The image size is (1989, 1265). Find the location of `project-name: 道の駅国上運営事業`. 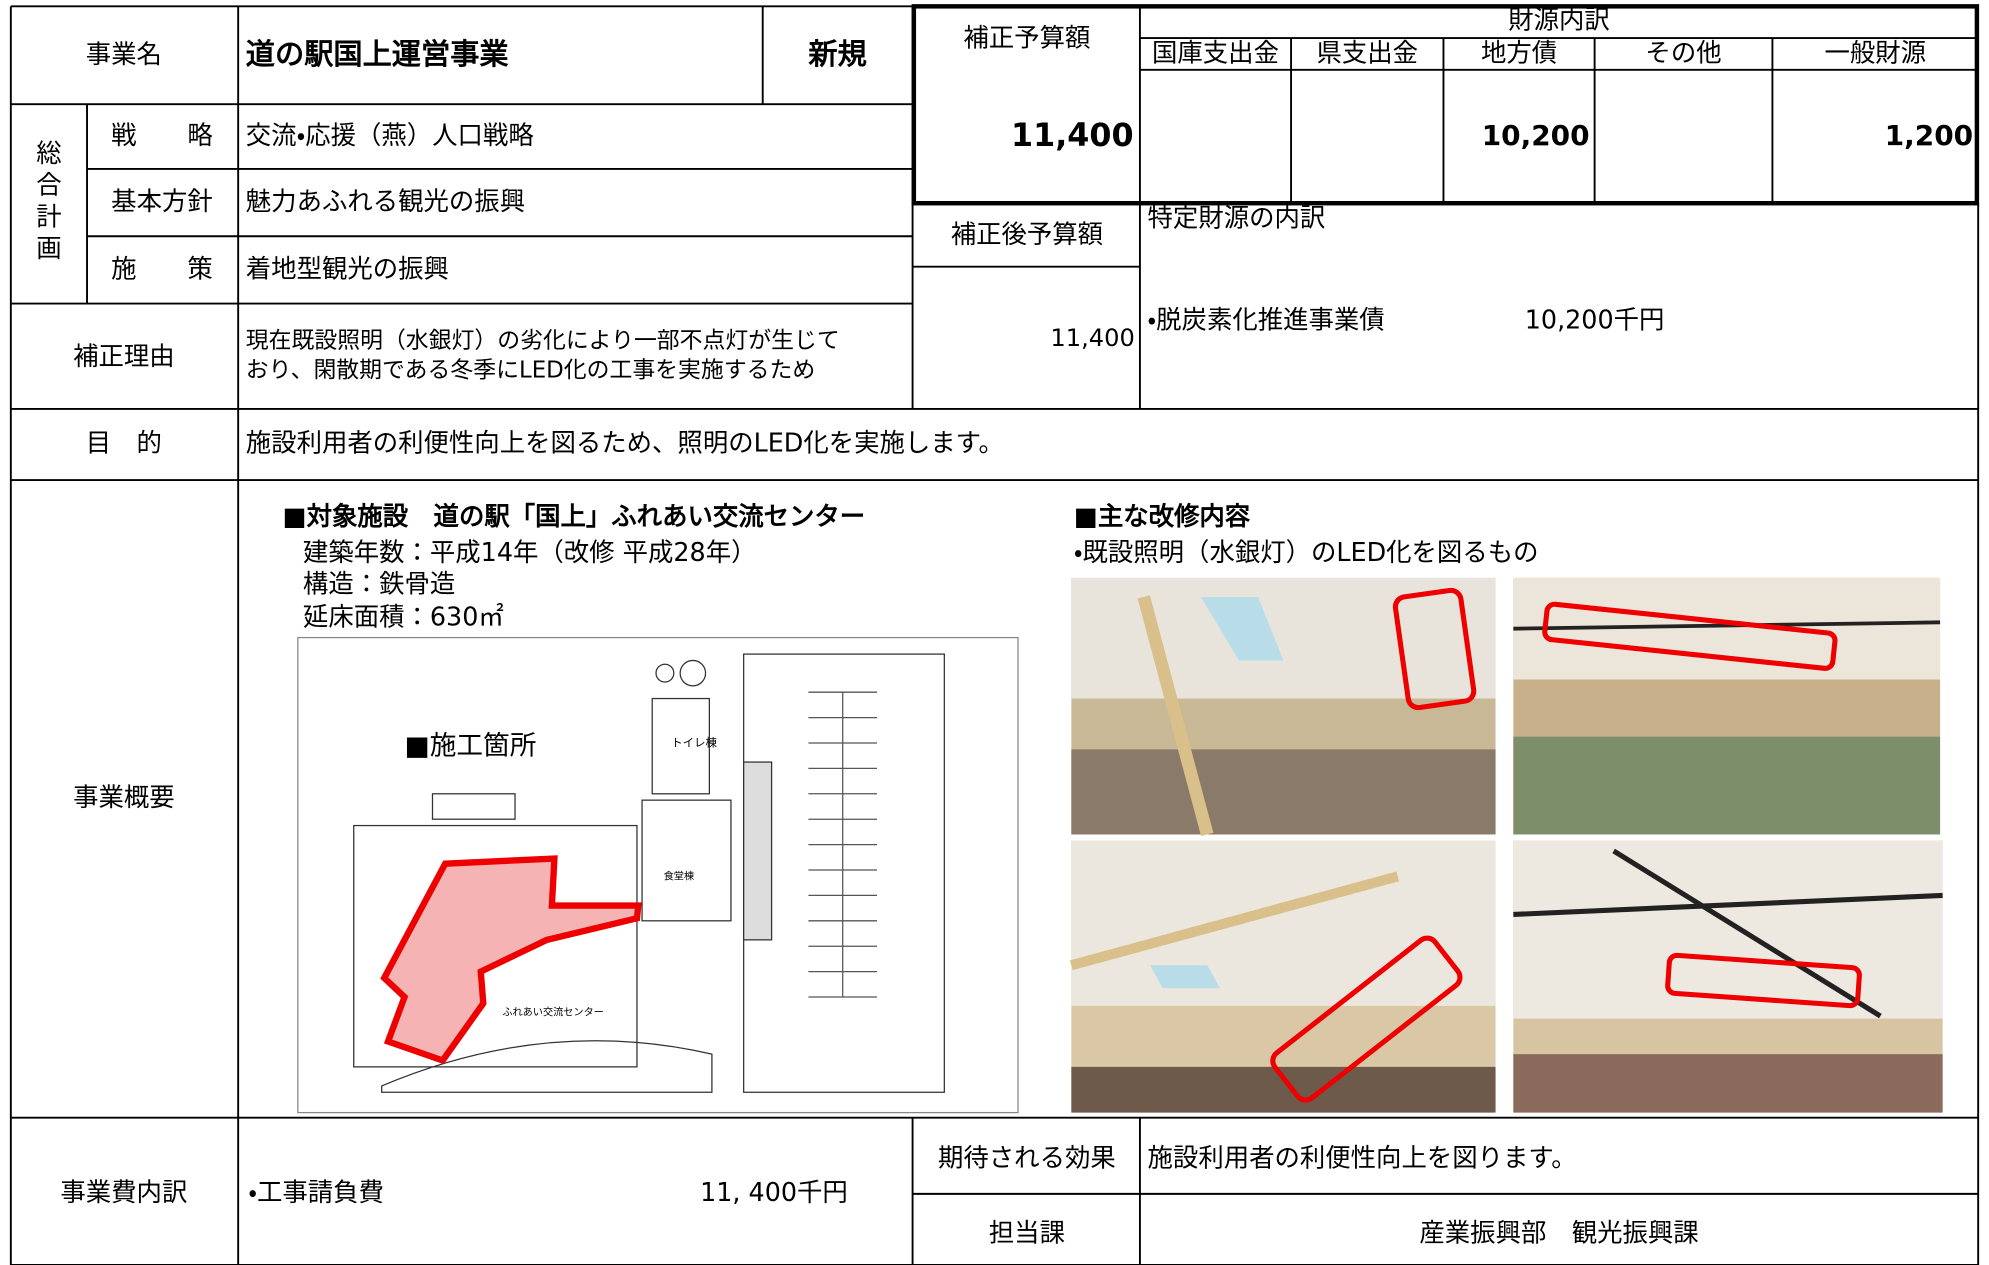

project-name: 道の駅国上運営事業 is located at coordinates (378, 54).